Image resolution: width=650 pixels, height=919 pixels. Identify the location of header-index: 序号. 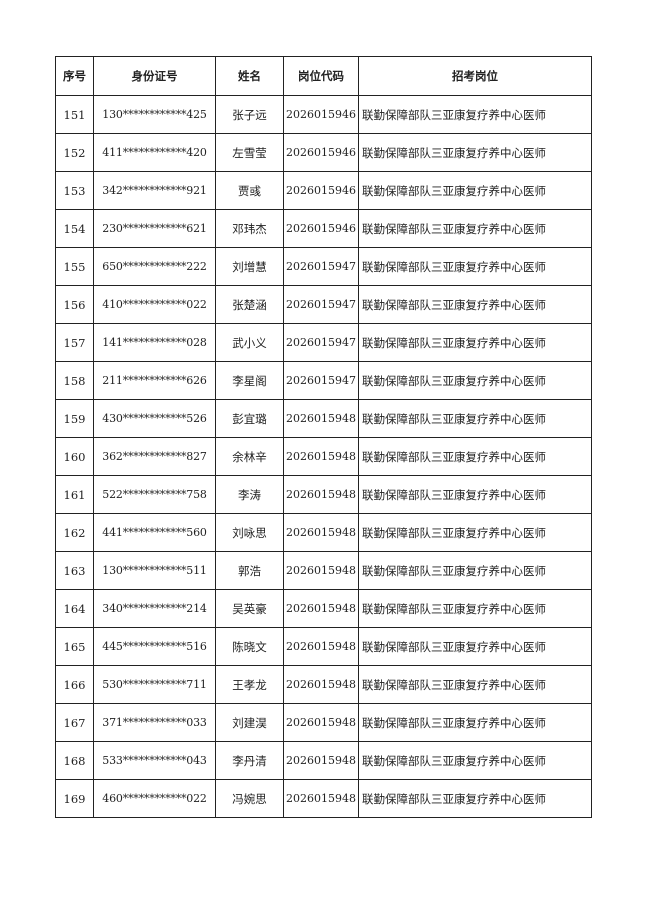
(74, 76).